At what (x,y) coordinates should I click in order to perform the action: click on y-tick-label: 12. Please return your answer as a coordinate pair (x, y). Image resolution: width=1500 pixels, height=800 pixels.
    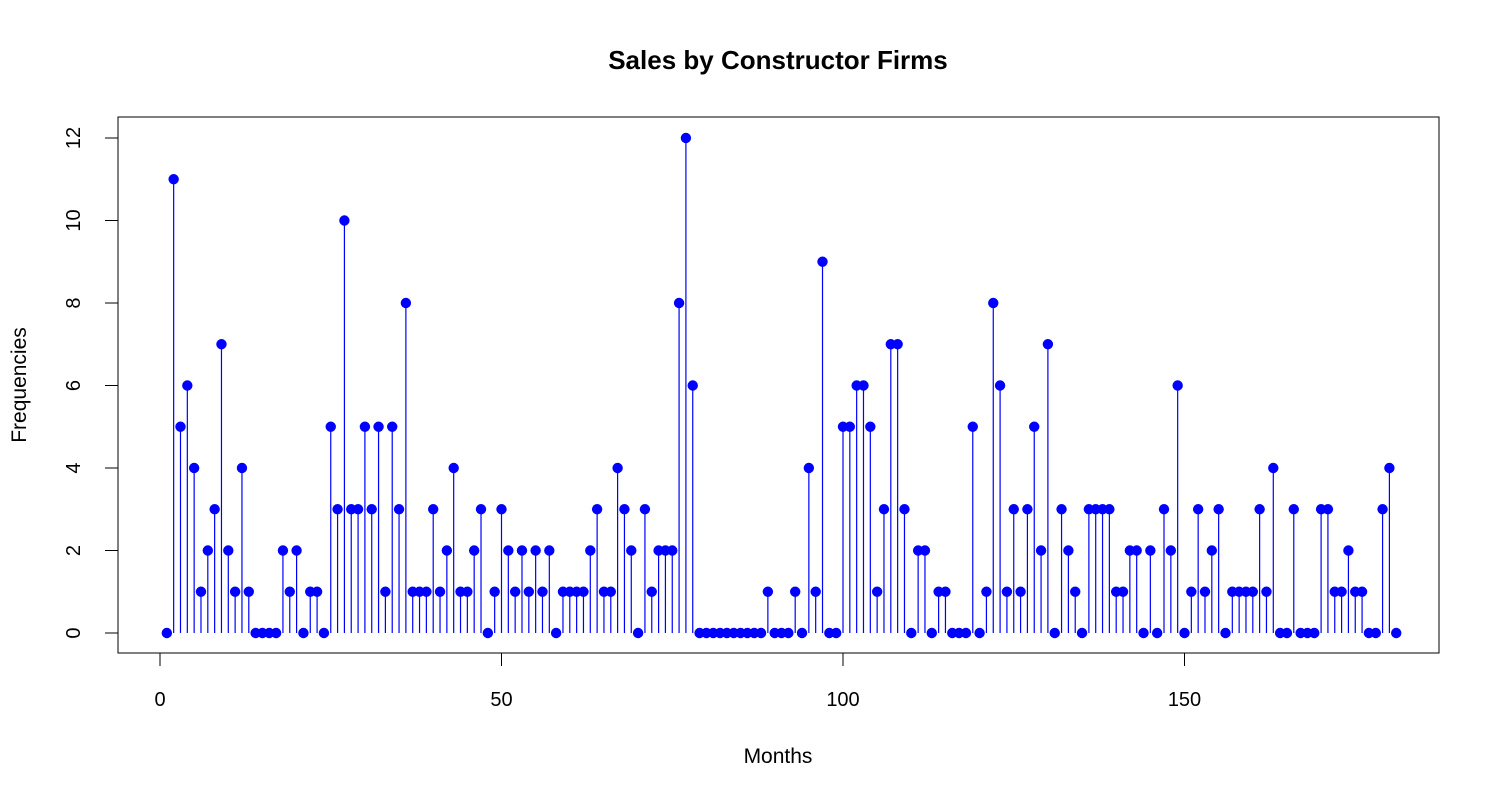
    Looking at the image, I should click on (74, 138).